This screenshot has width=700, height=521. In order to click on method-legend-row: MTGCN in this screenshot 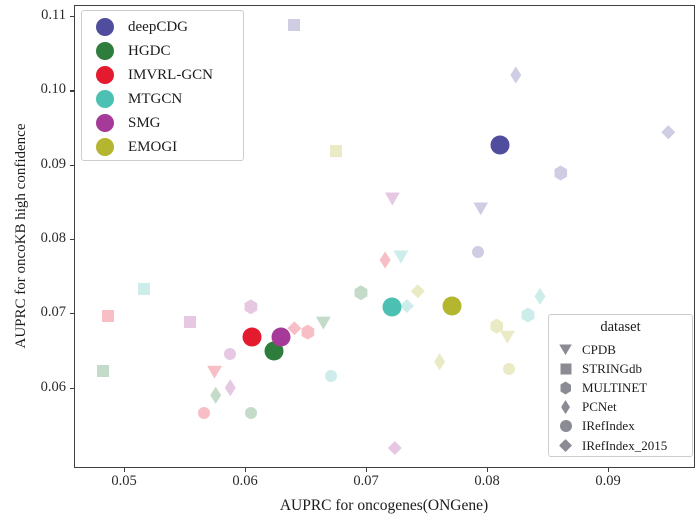, I will do `click(162, 99)`.